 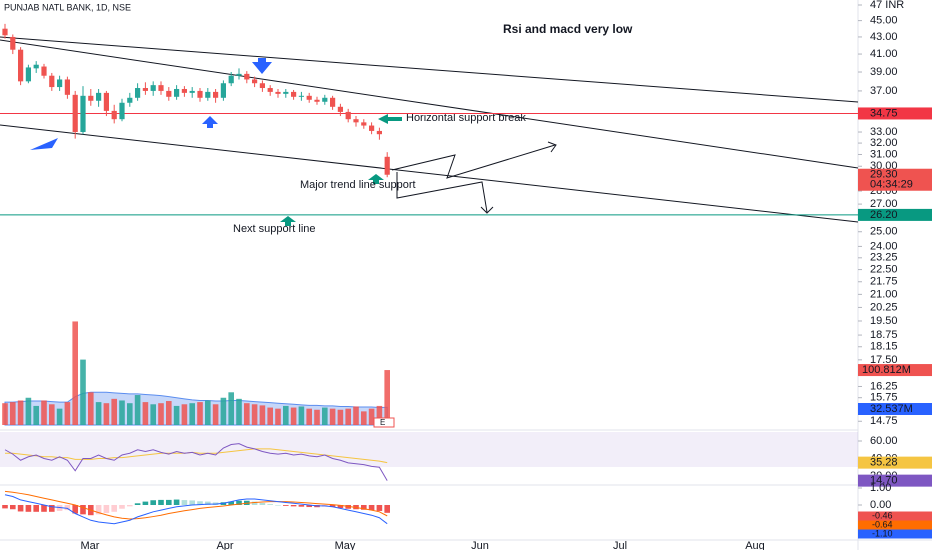 I want to click on macd-tag, so click(x=895, y=516).